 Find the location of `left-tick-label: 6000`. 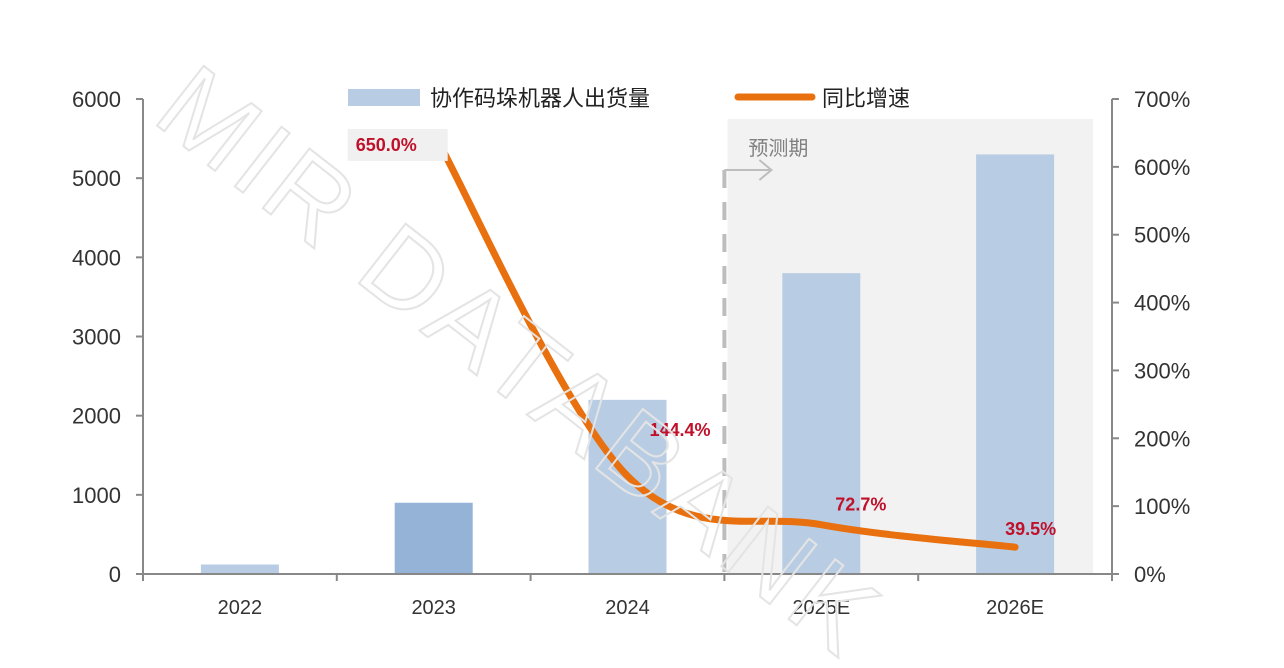

left-tick-label: 6000 is located at coordinates (96, 99).